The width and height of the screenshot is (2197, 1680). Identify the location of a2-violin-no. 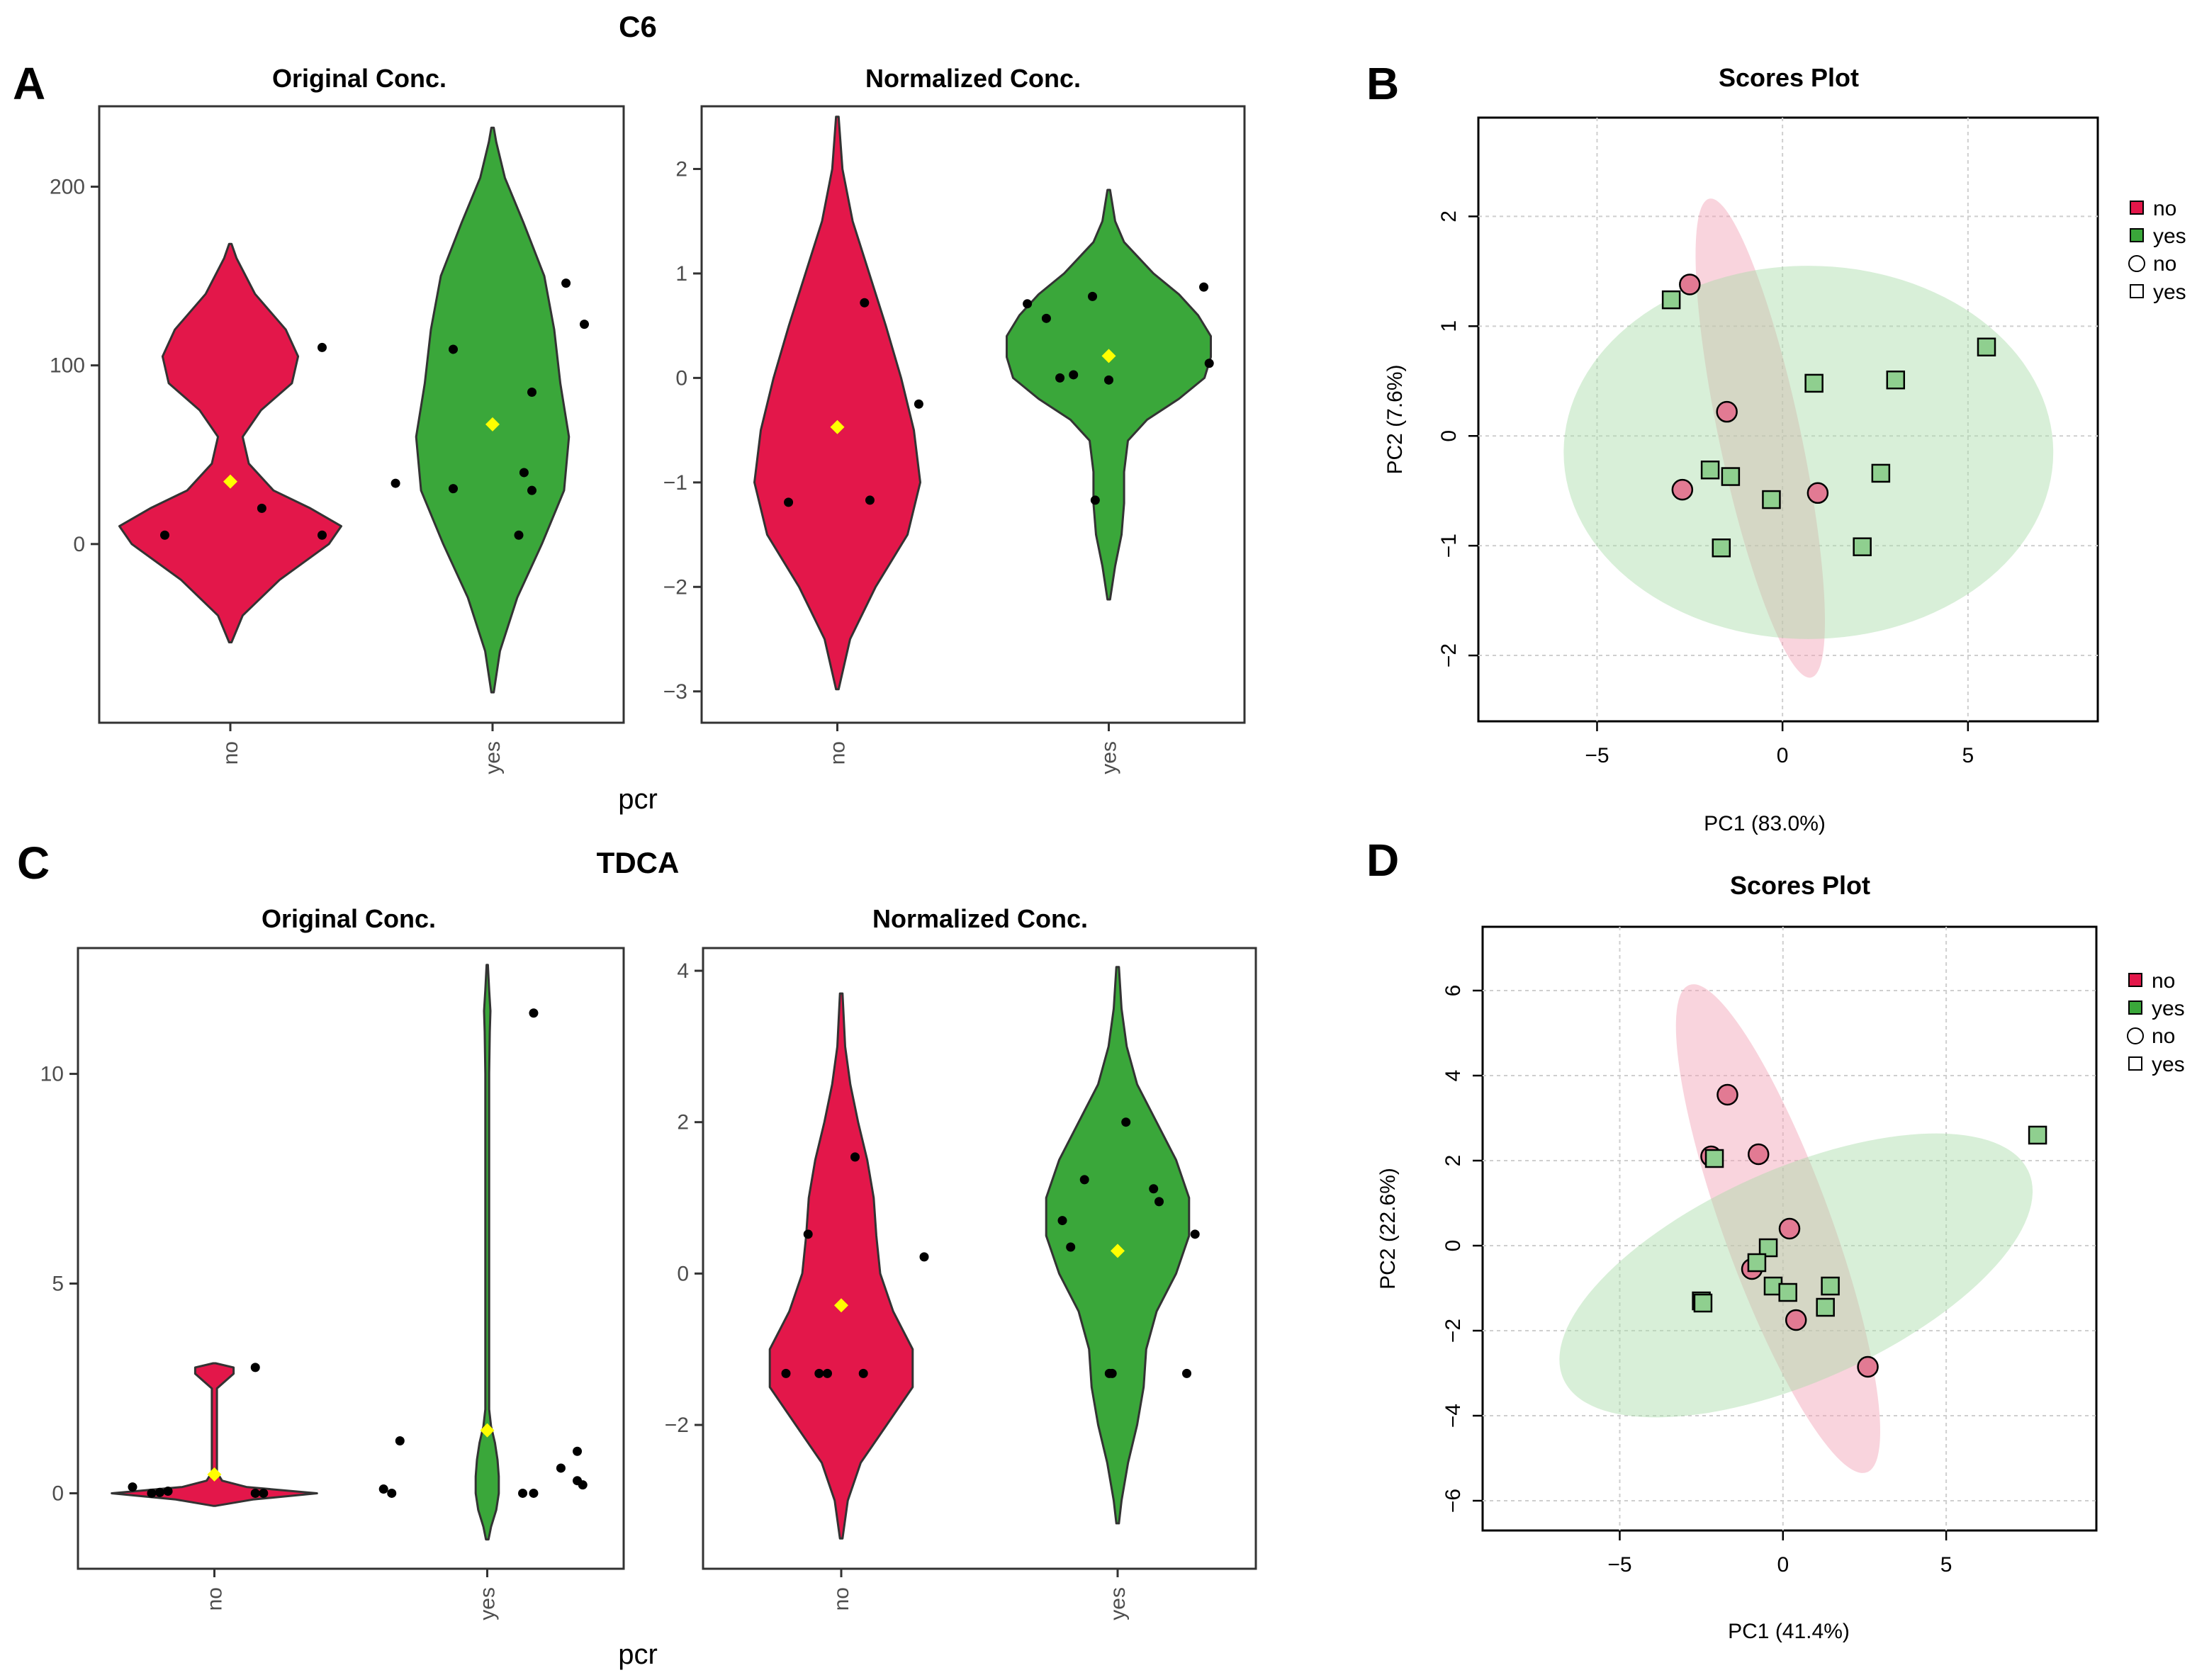
(837, 403).